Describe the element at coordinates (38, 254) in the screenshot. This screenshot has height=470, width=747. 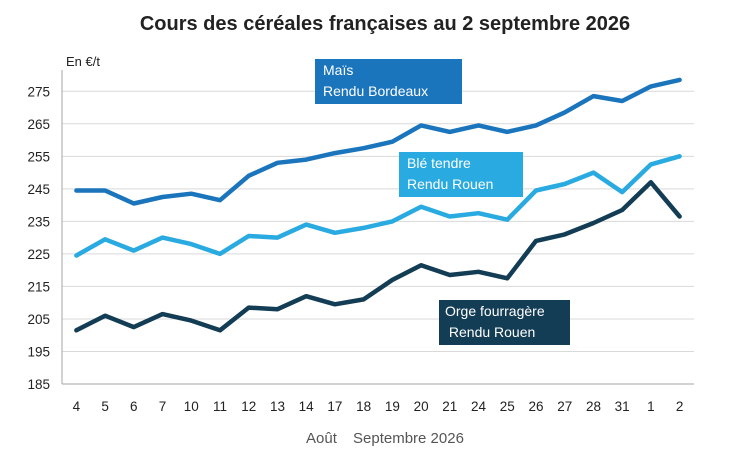
I see `y-tick-label-225: 225` at that location.